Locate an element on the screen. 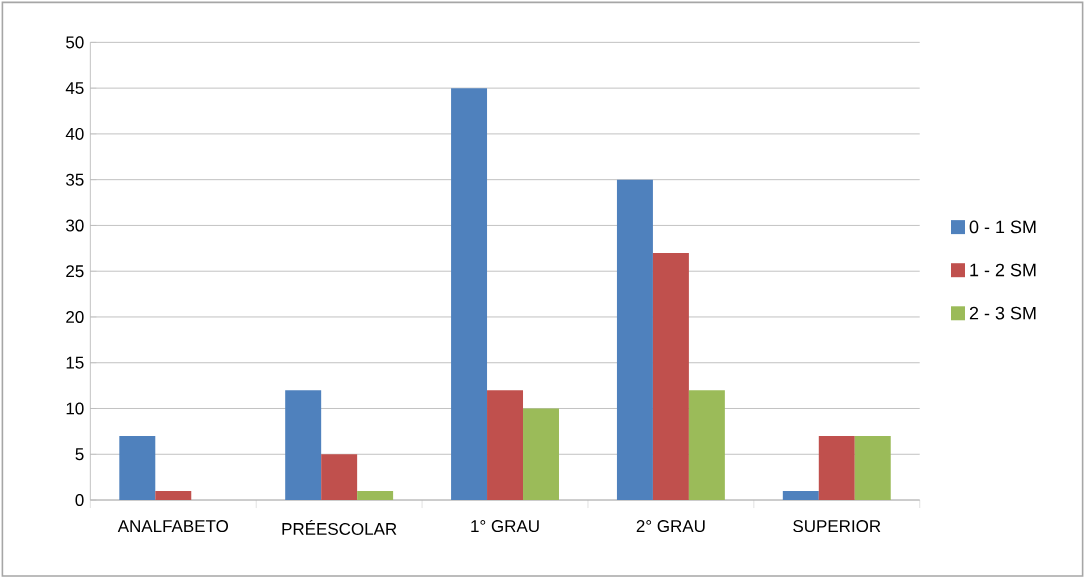  y-tick-label: 20 is located at coordinates (75, 316).